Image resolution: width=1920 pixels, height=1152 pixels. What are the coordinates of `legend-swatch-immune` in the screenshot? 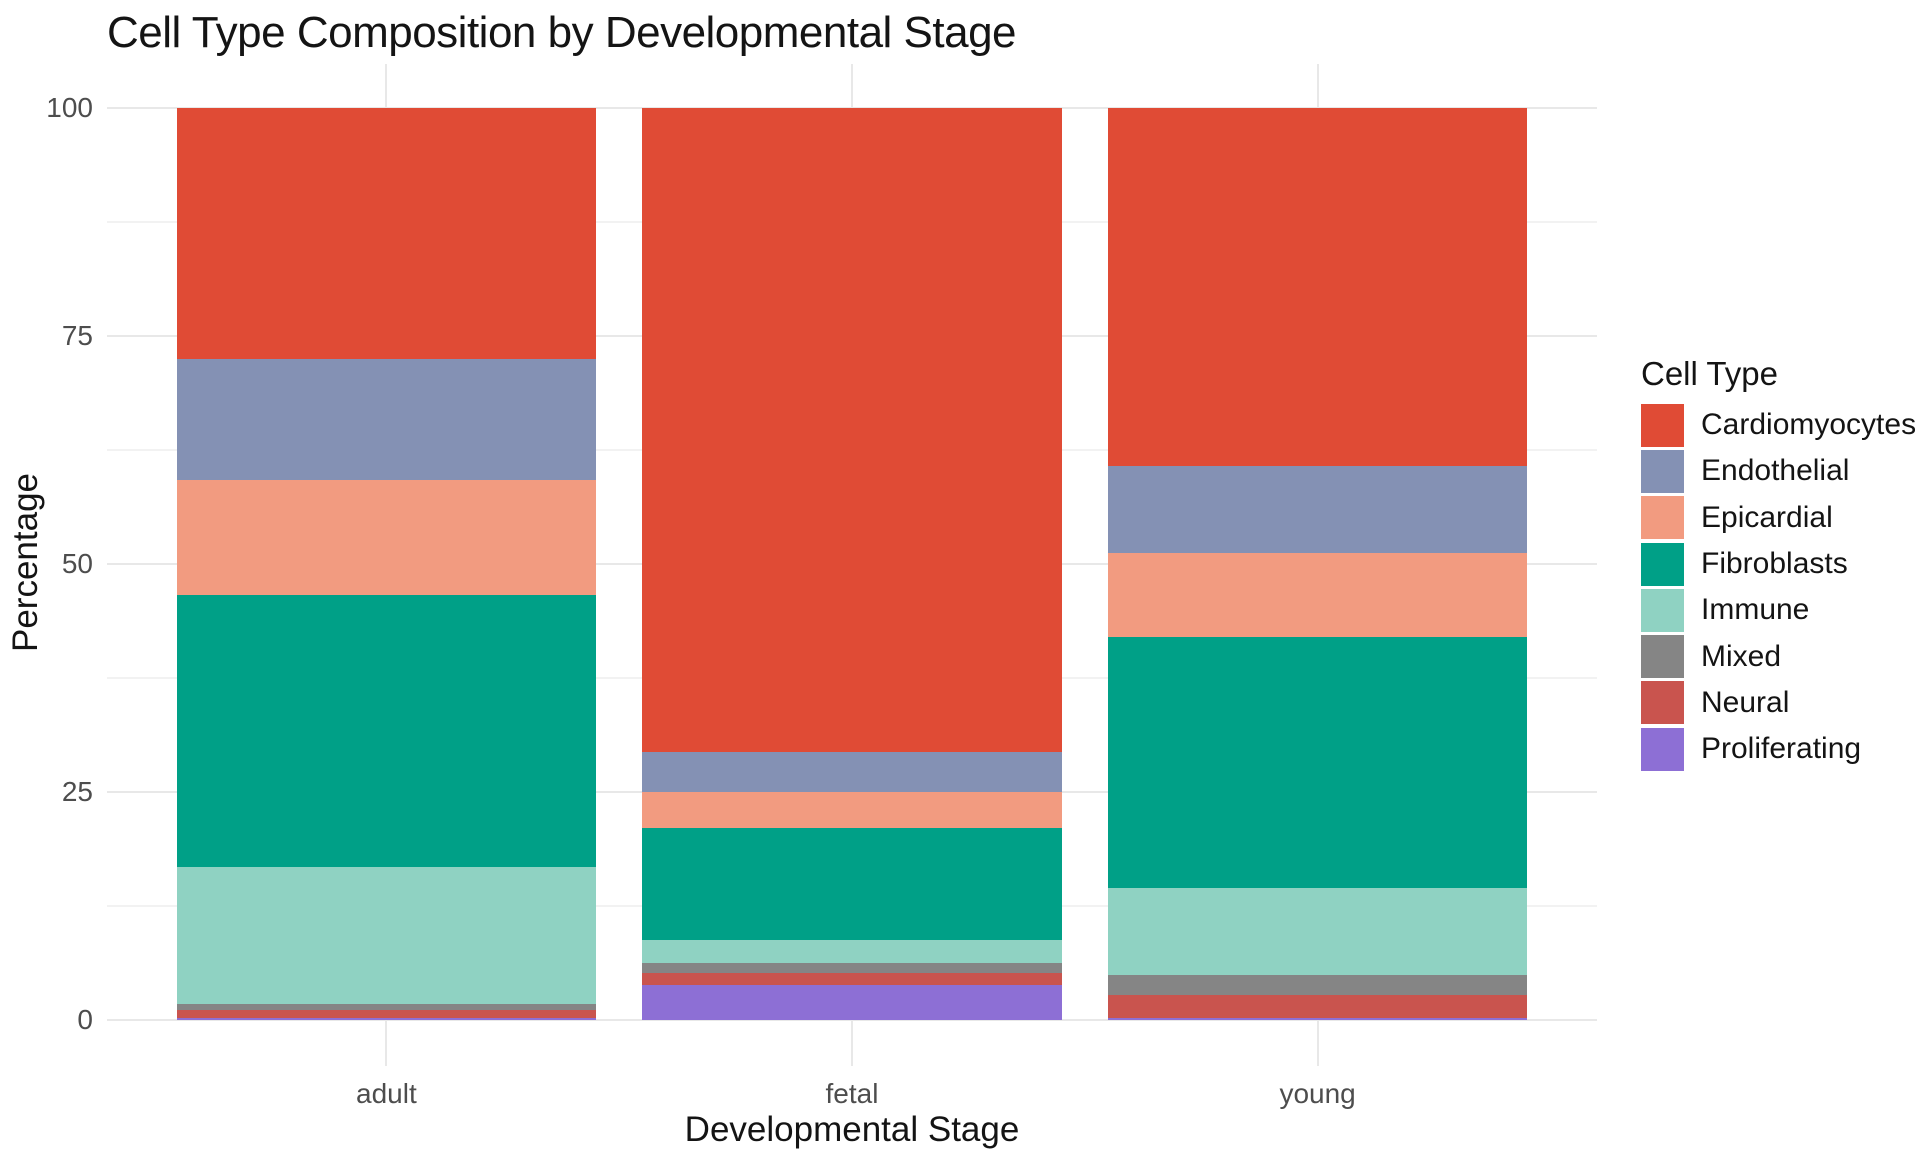 It's located at (1662, 610).